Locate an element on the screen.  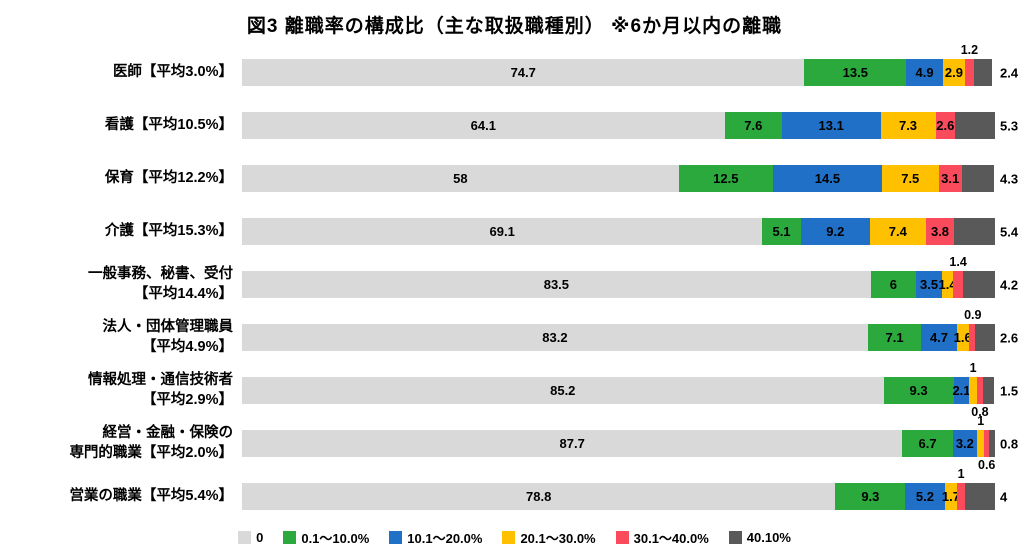
segment-value: 7.4 is located at coordinates (897, 231).